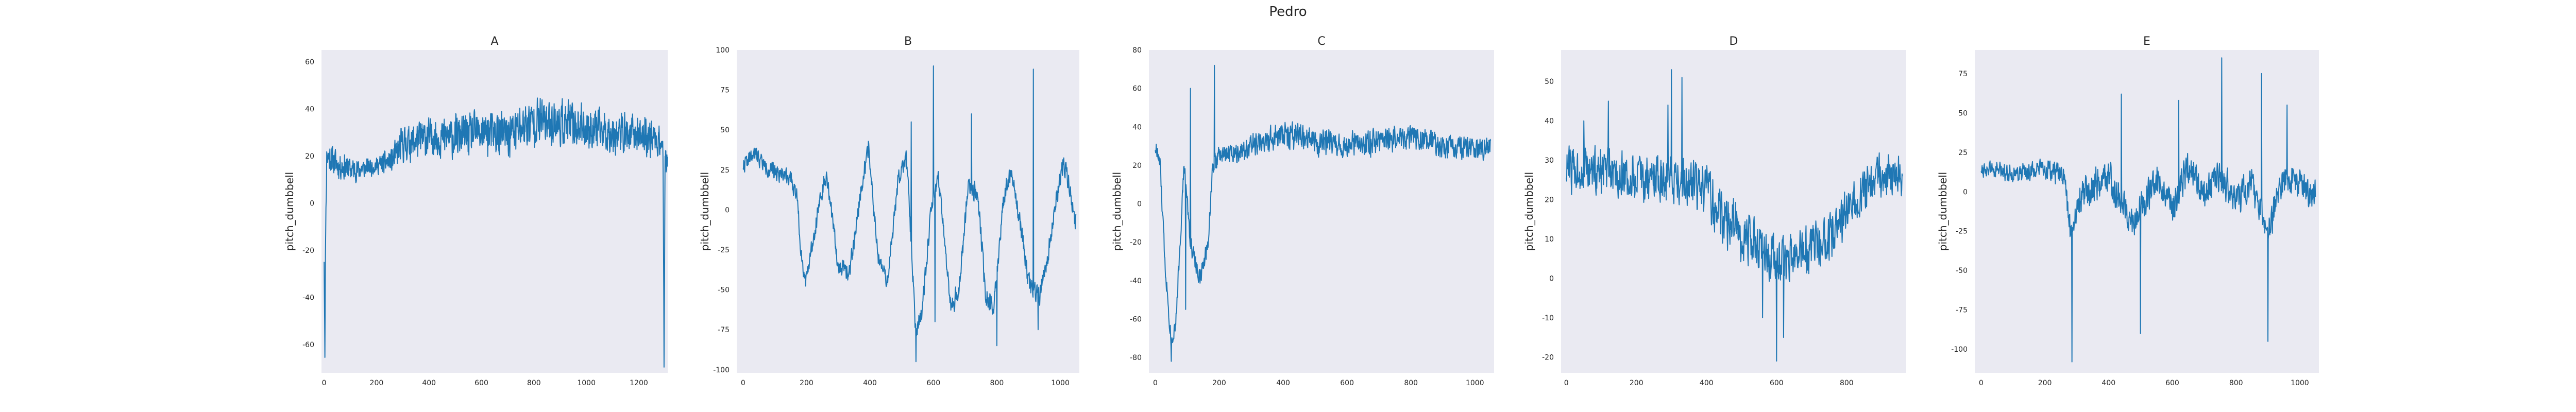  I want to click on chart-title: C, so click(1321, 41).